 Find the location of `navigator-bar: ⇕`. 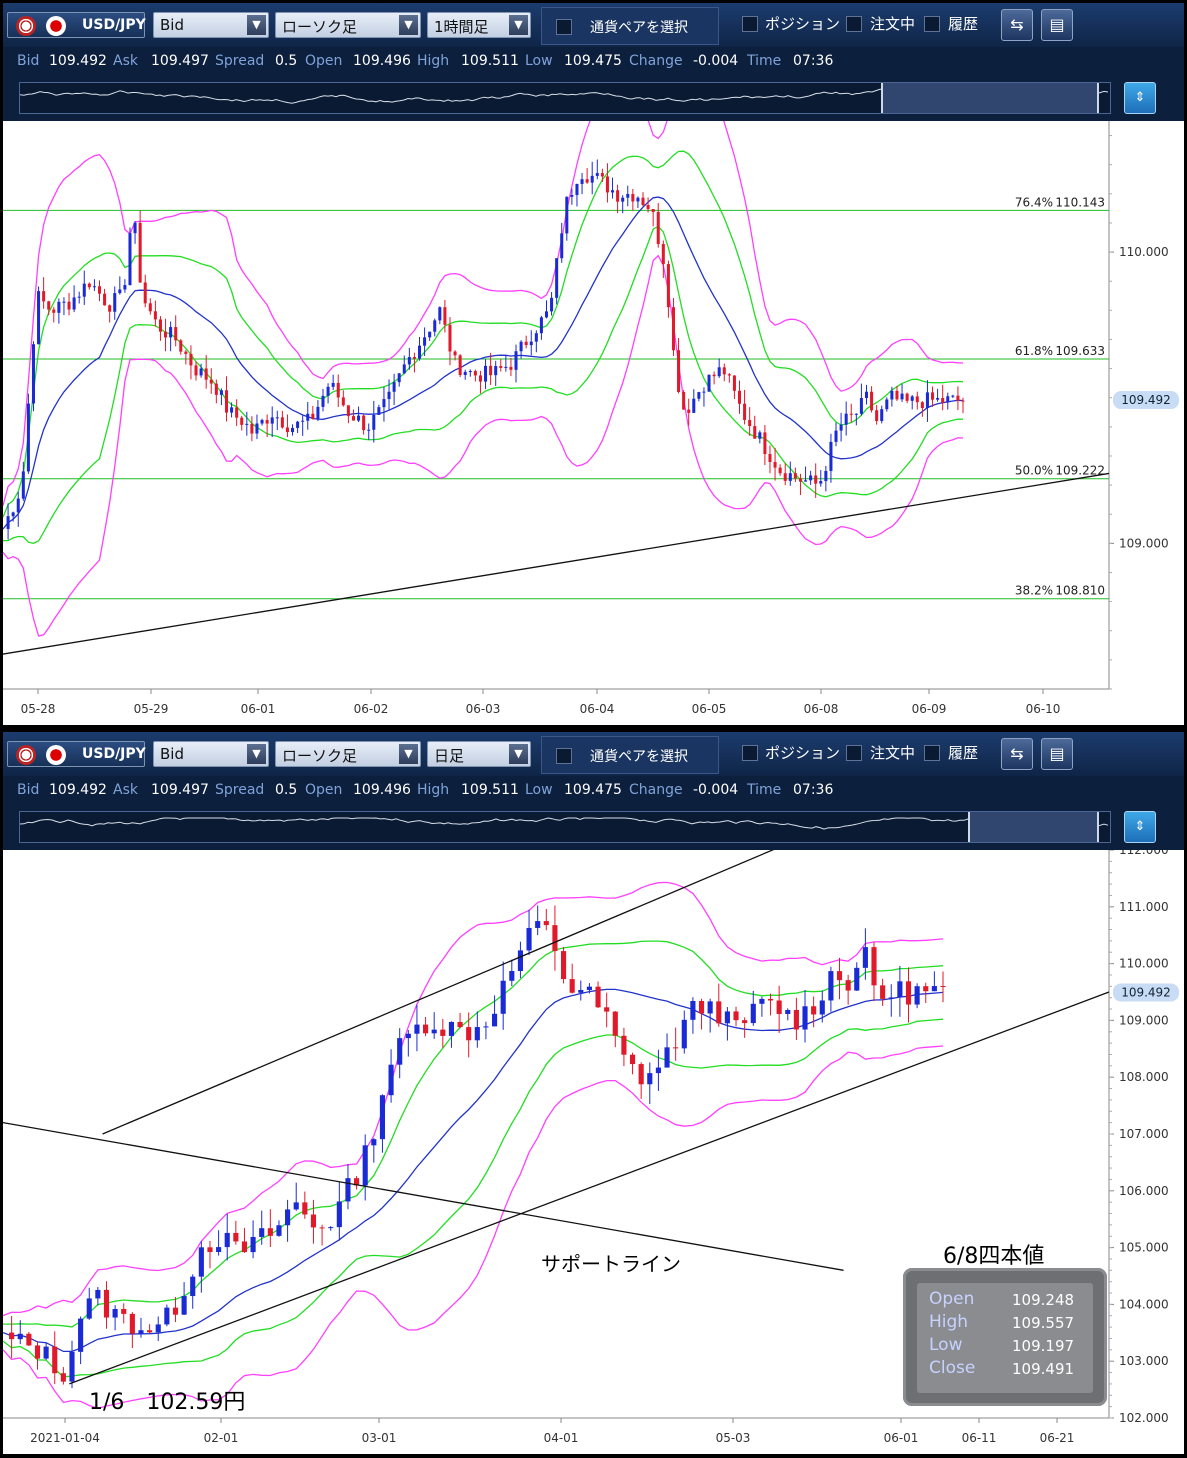

navigator-bar: ⇕ is located at coordinates (593, 827).